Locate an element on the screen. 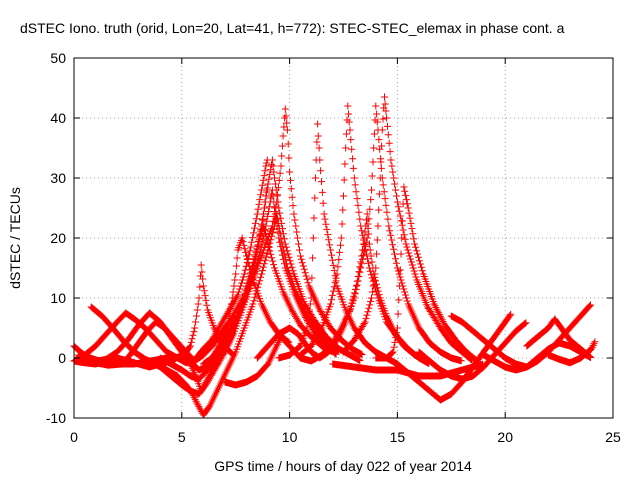  y-tick-labels: -10 0 10 20 30 40 50 is located at coordinates (56, 238).